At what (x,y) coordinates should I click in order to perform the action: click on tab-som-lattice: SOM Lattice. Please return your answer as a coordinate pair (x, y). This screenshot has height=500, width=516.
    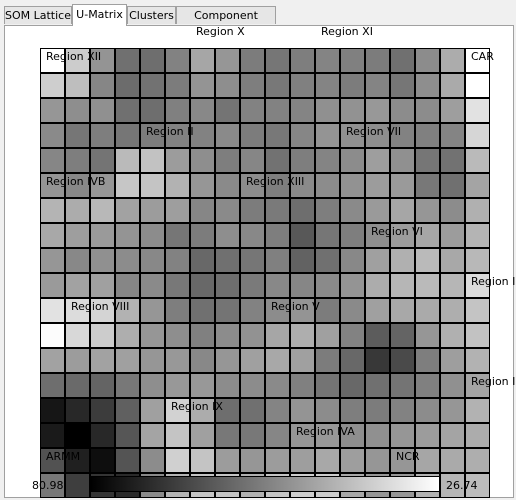
    Looking at the image, I should click on (38, 15).